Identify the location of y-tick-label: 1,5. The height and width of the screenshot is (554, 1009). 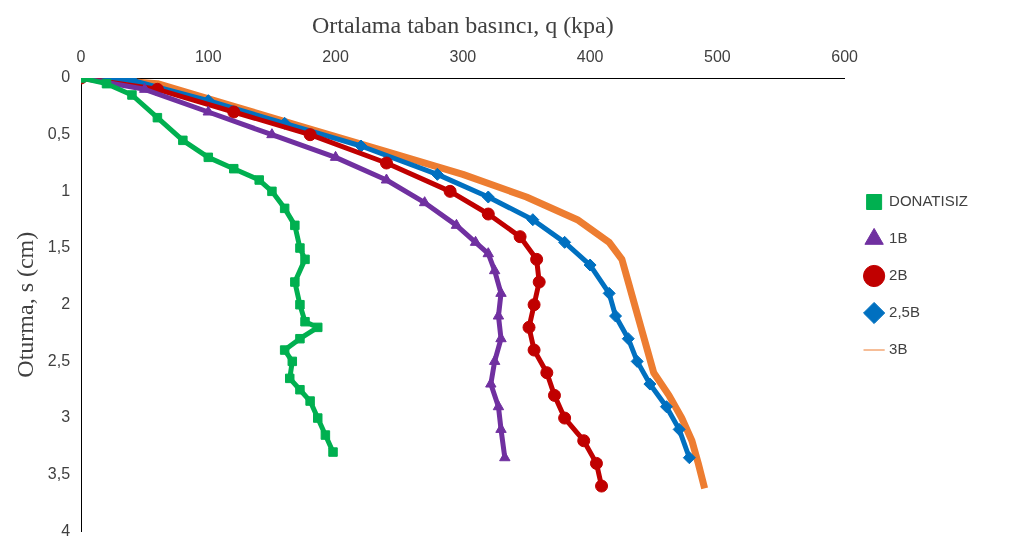
(59, 247).